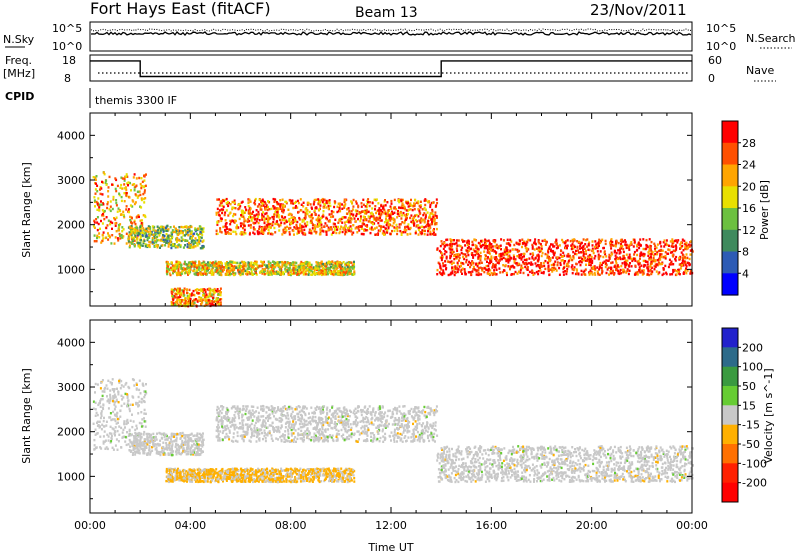 This screenshot has width=800, height=554. Describe the element at coordinates (67, 46) in the screenshot. I see `noise-left-tick-bottom: 10^0` at that location.